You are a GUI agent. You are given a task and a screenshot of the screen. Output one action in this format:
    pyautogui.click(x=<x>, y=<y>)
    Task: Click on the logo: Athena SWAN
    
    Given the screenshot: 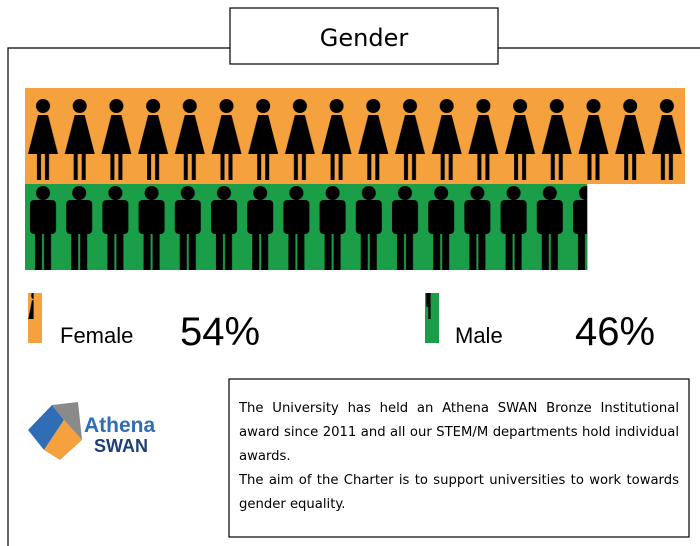 What is the action you would take?
    pyautogui.click(x=91, y=431)
    